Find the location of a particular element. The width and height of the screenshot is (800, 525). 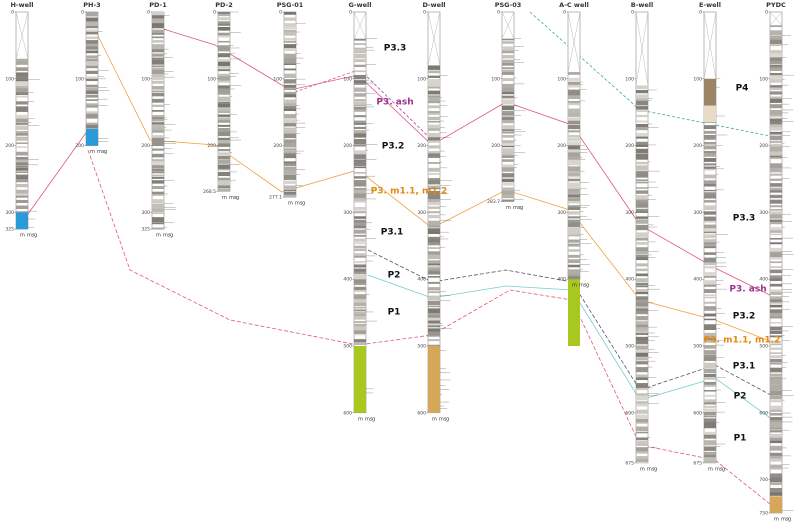

grain-scale-label: g is located at coordinates (723, 469).